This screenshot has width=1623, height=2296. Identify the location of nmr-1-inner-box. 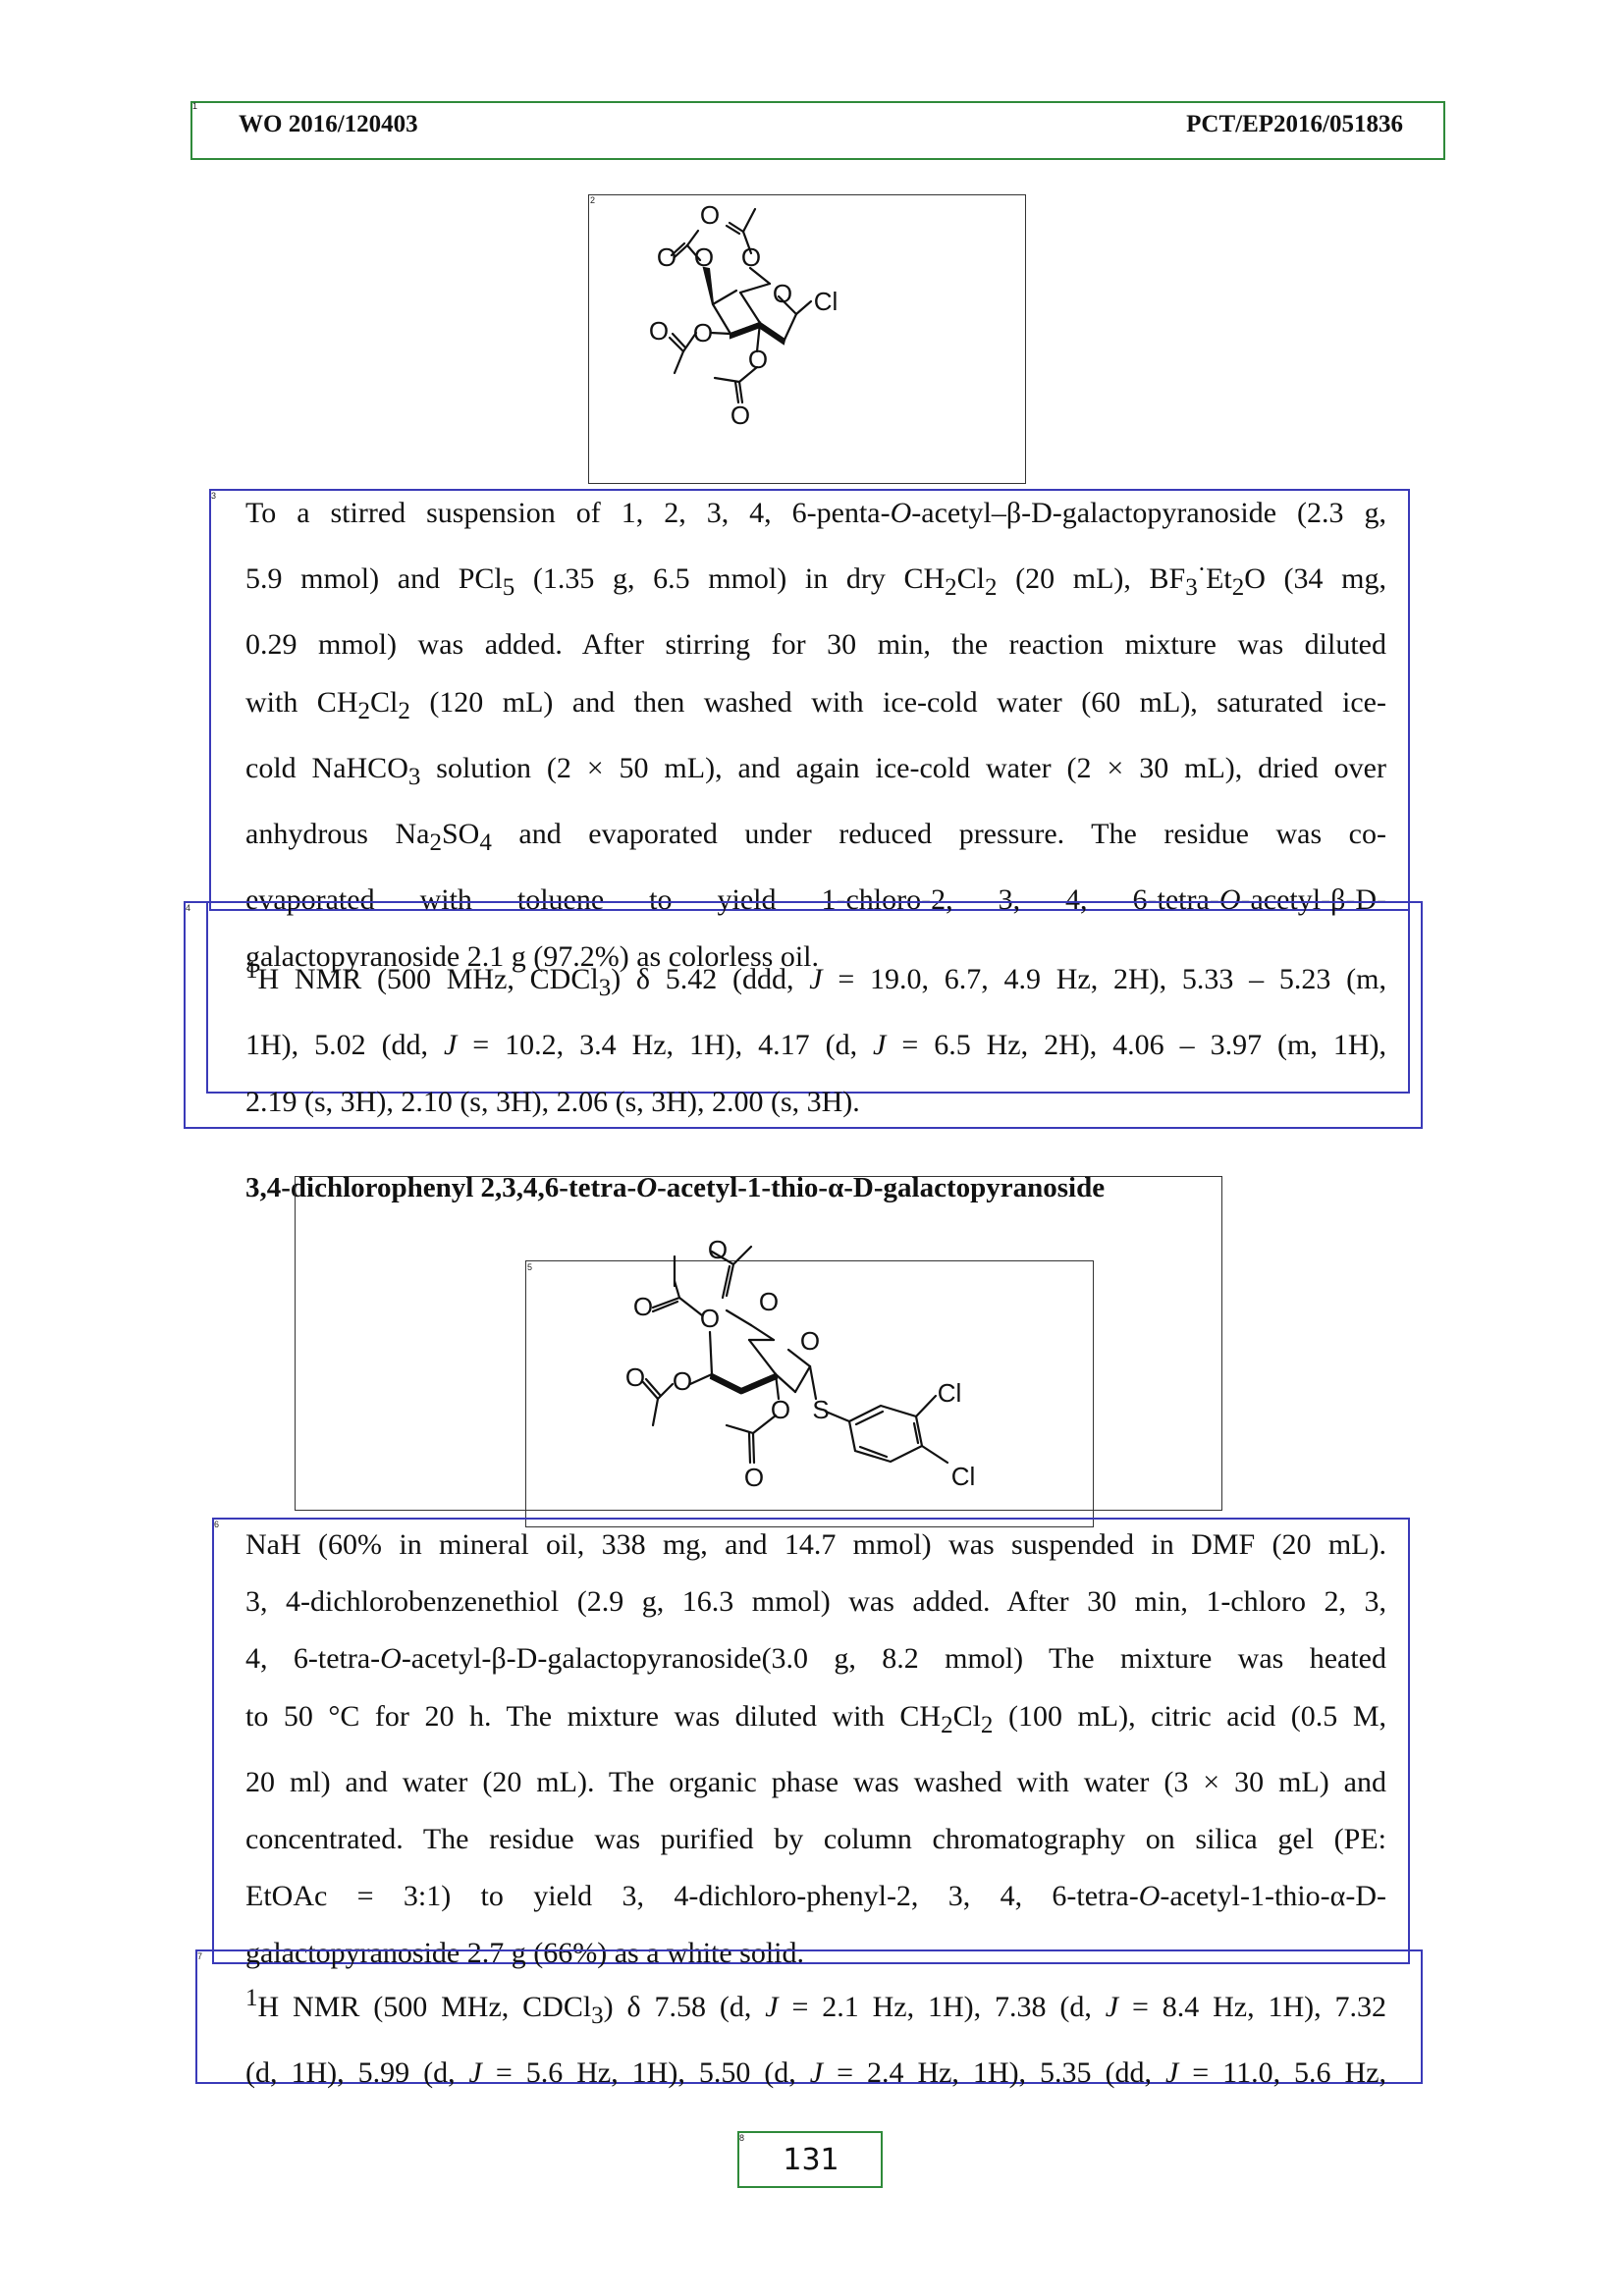
(808, 998).